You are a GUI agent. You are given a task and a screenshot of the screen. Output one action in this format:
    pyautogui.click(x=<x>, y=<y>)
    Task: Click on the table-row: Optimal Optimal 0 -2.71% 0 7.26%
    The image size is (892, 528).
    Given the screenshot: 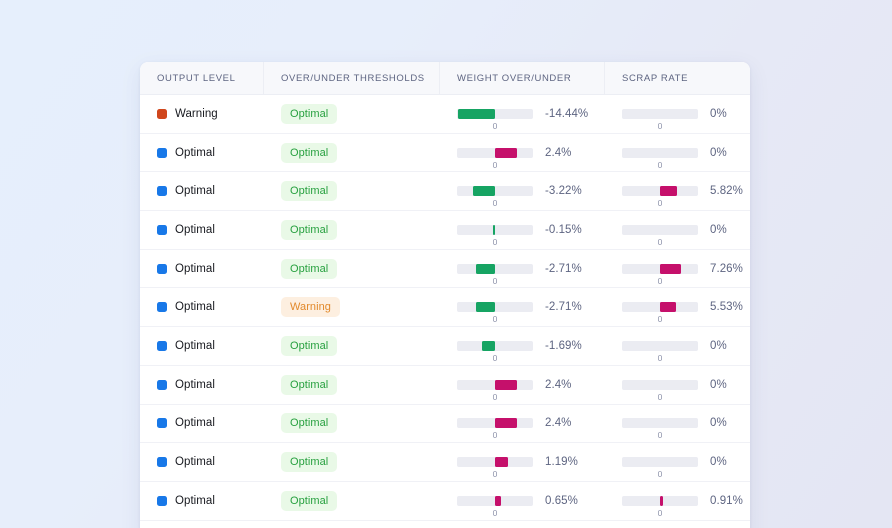 What is the action you would take?
    pyautogui.click(x=445, y=269)
    